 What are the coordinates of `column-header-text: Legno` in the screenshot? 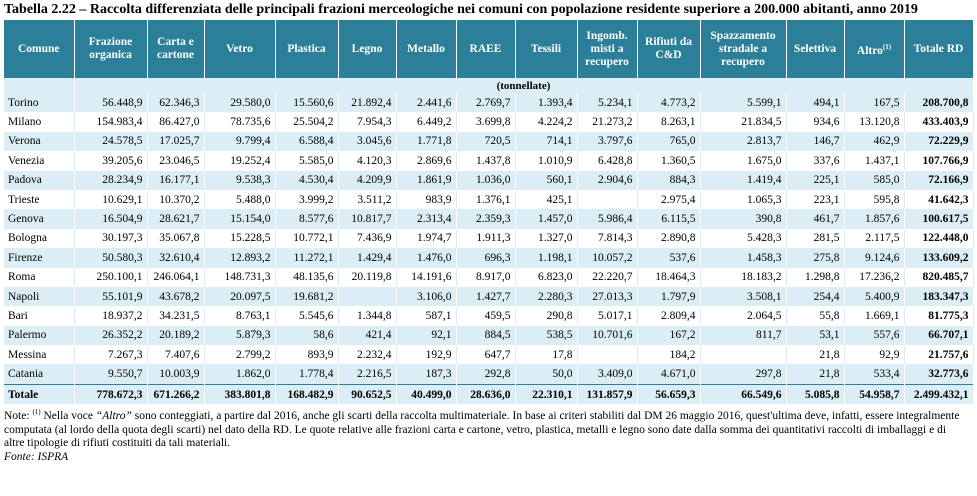 It's located at (367, 48).